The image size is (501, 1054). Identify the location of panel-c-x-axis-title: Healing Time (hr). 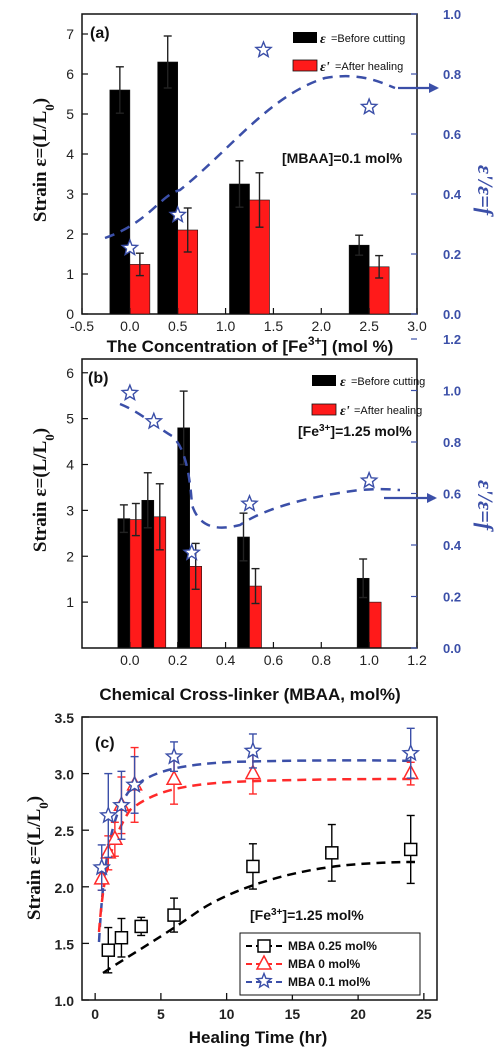
(258, 1037).